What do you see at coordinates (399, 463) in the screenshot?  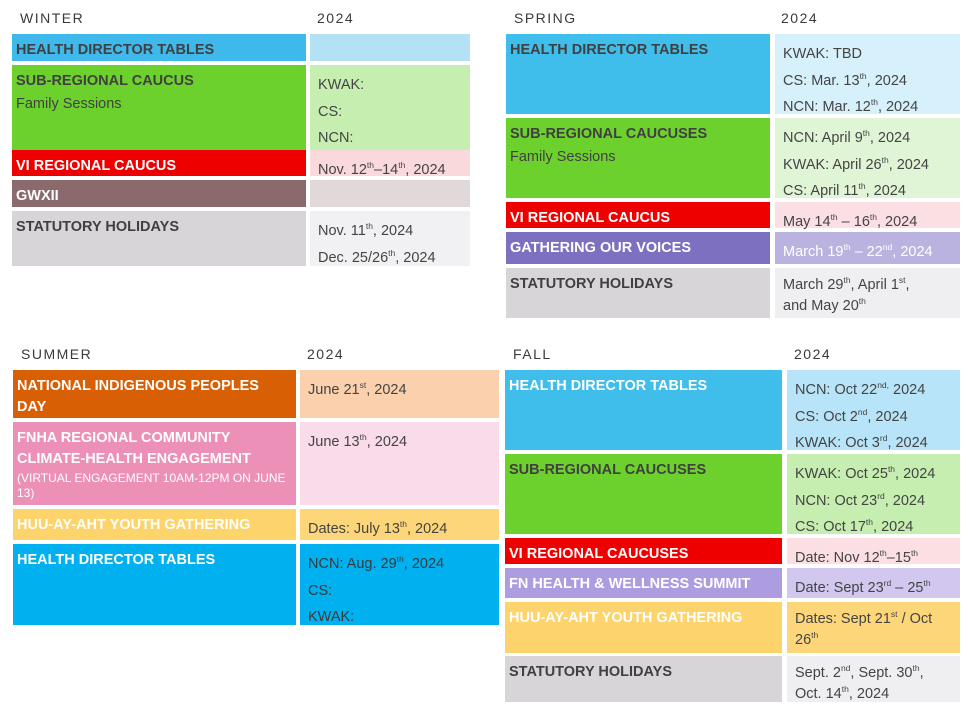 I see `summer-row-climate-health-dates-cell: June 13th, 2024` at bounding box center [399, 463].